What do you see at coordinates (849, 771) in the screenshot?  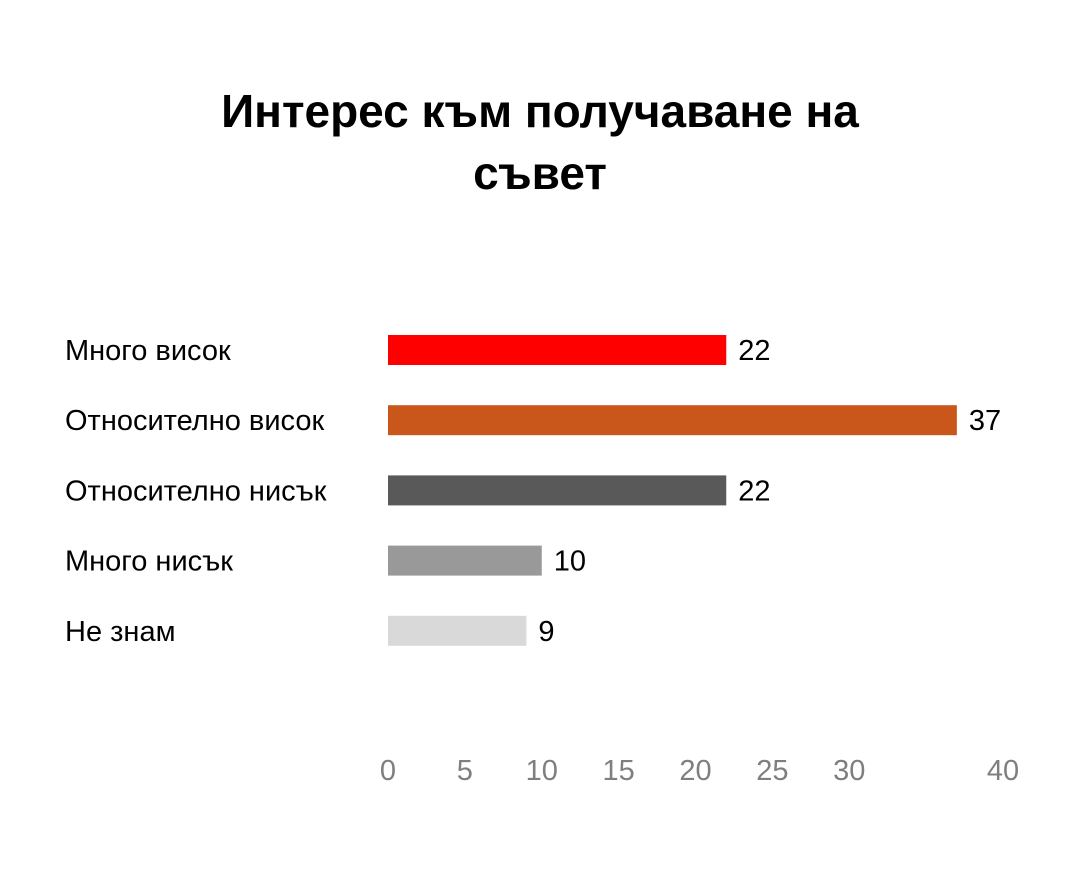 I see `x-tick-label: 30` at bounding box center [849, 771].